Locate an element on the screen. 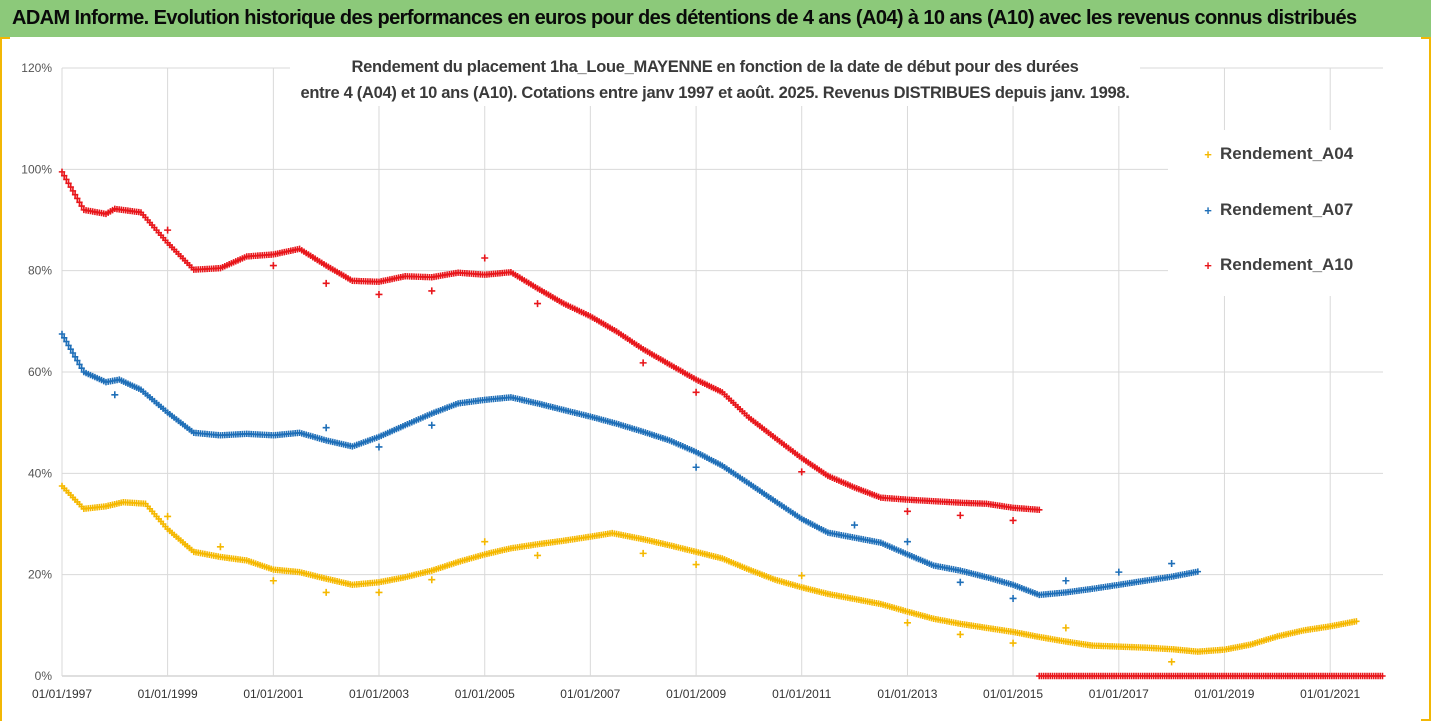 Image resolution: width=1431 pixels, height=721 pixels. x-tick-label: 01/01/2001 is located at coordinates (273, 694).